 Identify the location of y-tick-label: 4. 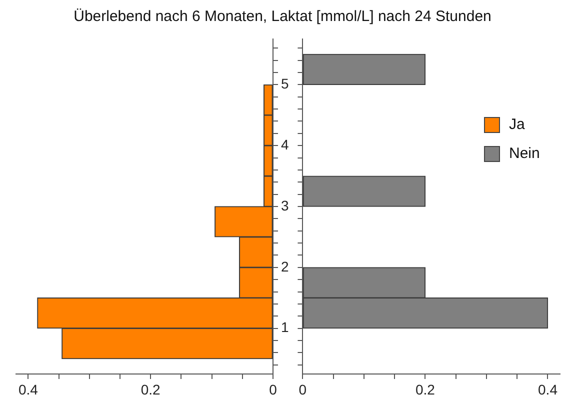
(285, 144).